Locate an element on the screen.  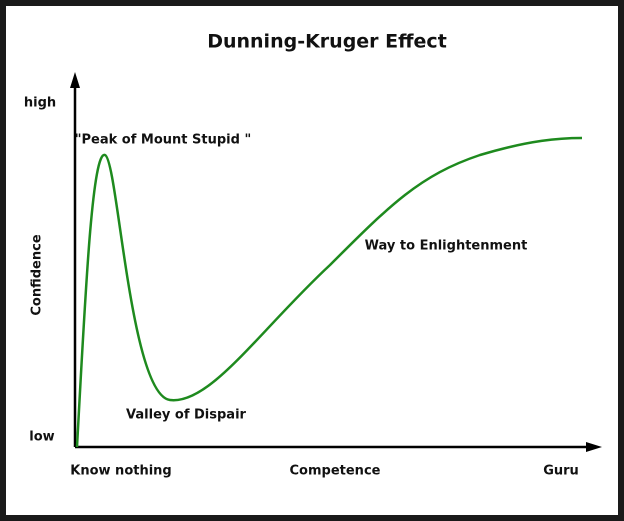
valley-annotation: Valley of Dispair is located at coordinates (186, 415).